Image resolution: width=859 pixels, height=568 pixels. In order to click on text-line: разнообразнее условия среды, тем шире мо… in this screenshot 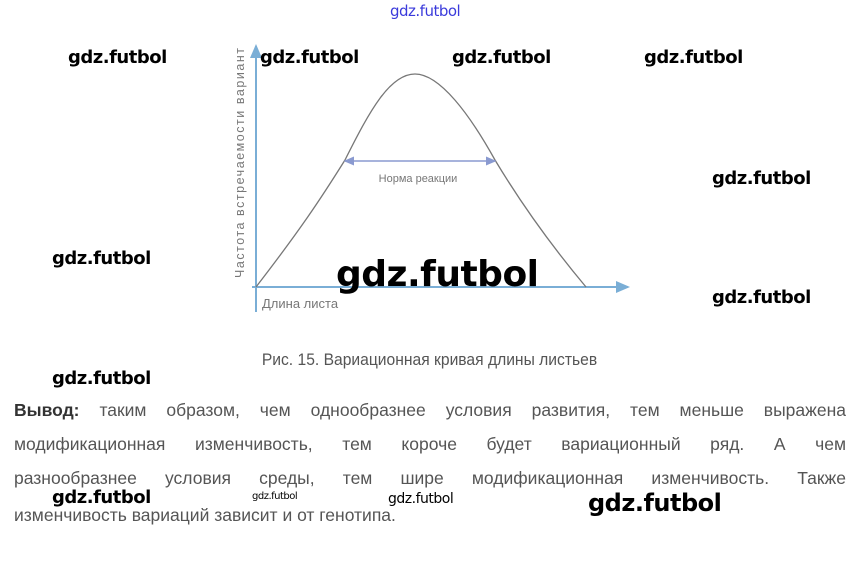, I will do `click(430, 478)`.